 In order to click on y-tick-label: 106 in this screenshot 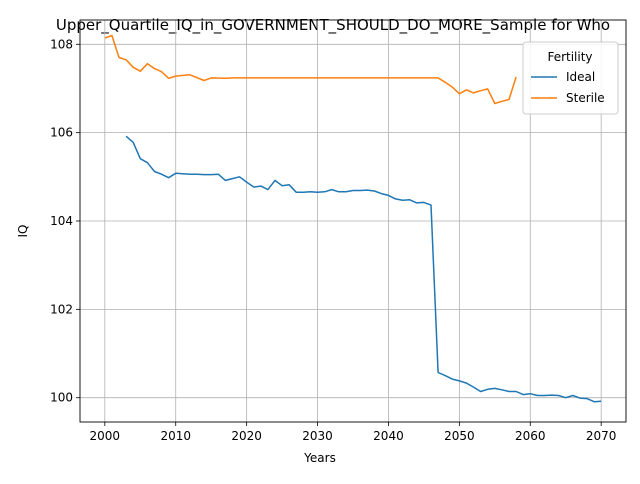, I will do `click(61, 133)`.